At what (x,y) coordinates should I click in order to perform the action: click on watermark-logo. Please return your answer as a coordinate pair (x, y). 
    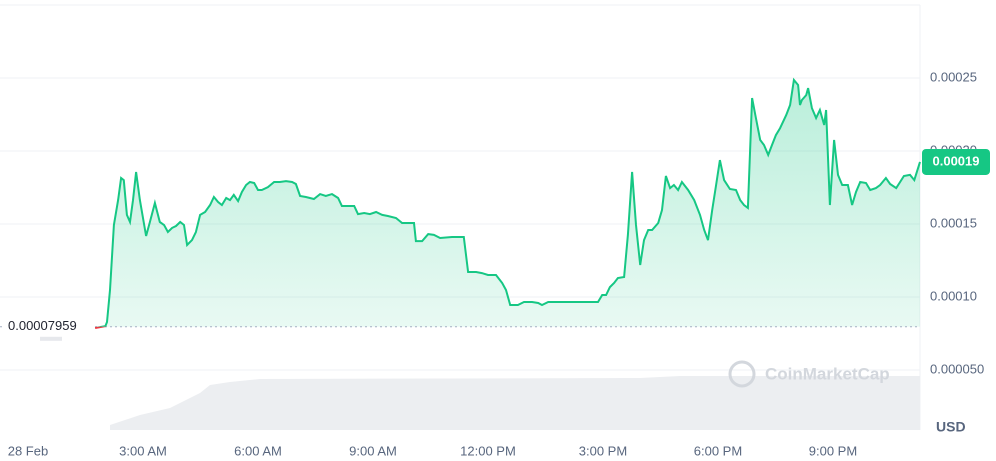
    Looking at the image, I should click on (742, 374).